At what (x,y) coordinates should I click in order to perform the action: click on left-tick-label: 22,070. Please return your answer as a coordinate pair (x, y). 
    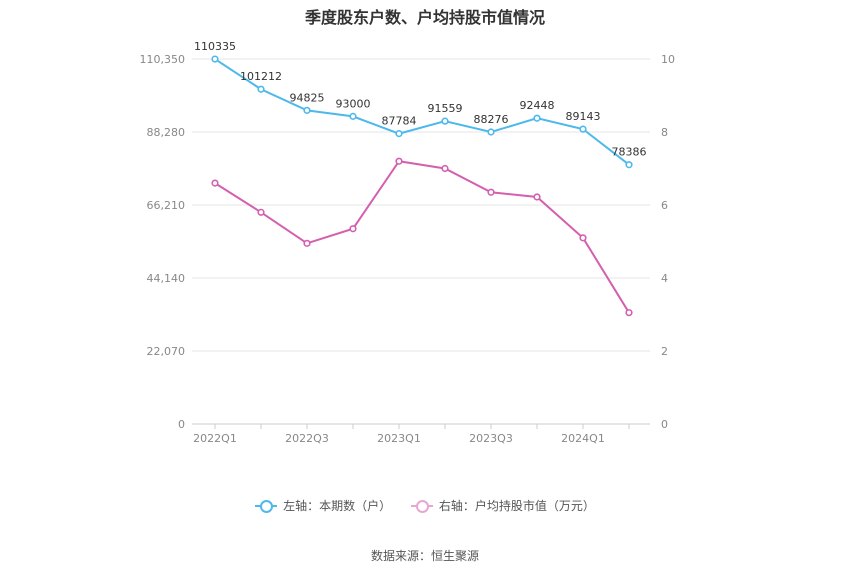
    Looking at the image, I should click on (166, 351).